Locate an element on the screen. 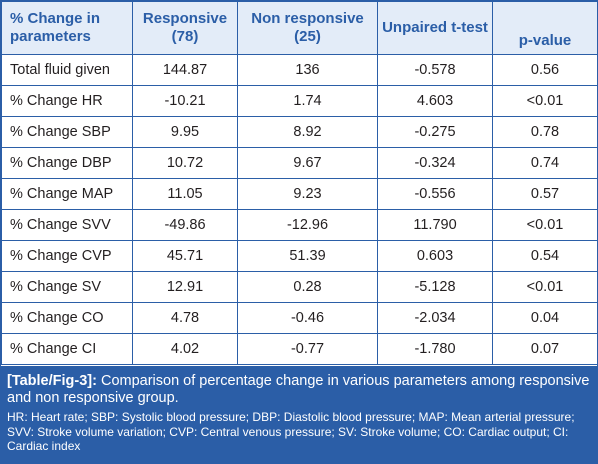 This screenshot has height=464, width=598. table-row: % Change SBP 9.95 8.92 -0.275 0.78 is located at coordinates (299, 132).